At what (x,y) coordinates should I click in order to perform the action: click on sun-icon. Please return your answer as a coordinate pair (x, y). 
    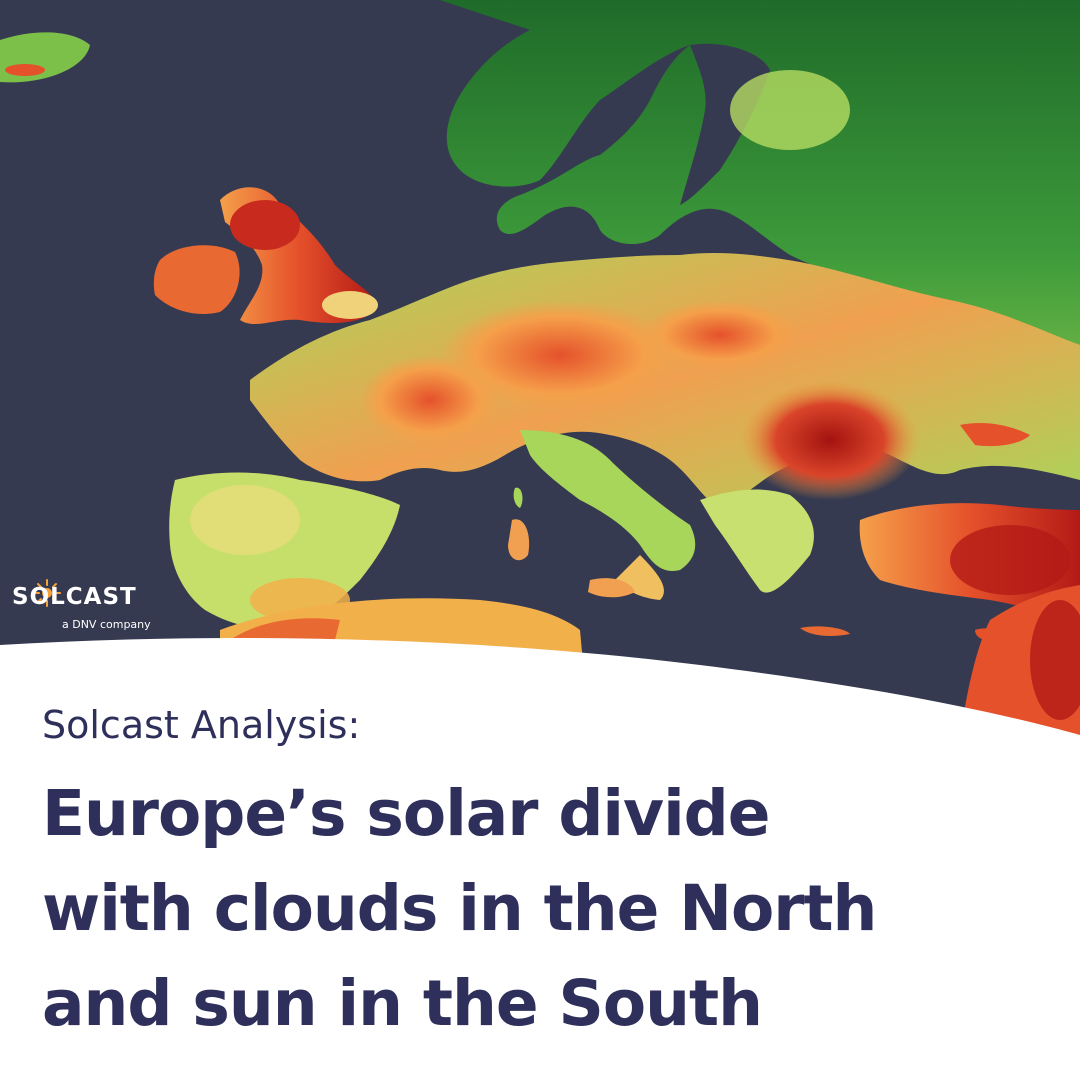
    Looking at the image, I should click on (47, 593).